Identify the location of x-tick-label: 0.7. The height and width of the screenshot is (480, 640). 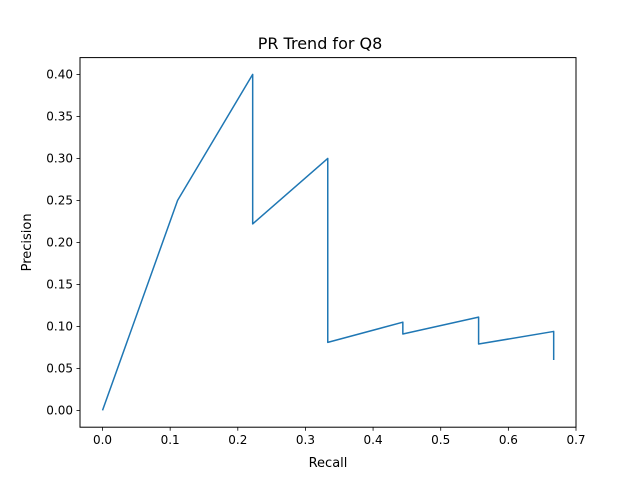
(575, 440).